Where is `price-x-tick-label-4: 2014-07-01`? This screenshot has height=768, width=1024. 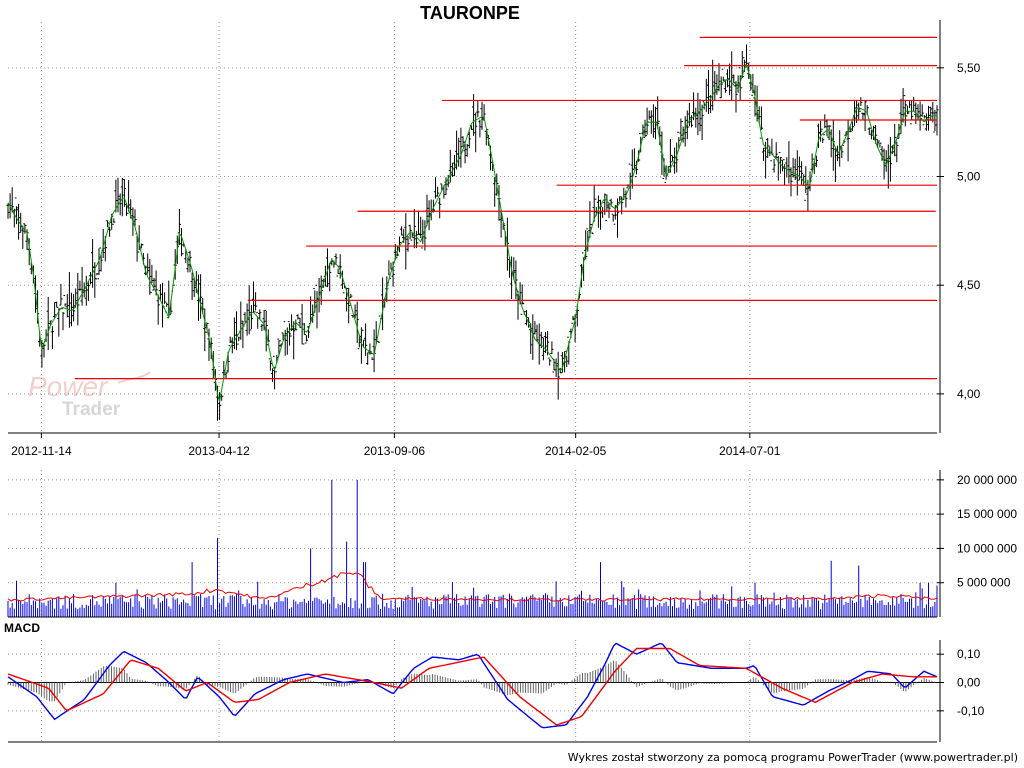
price-x-tick-label-4: 2014-07-01 is located at coordinates (750, 451).